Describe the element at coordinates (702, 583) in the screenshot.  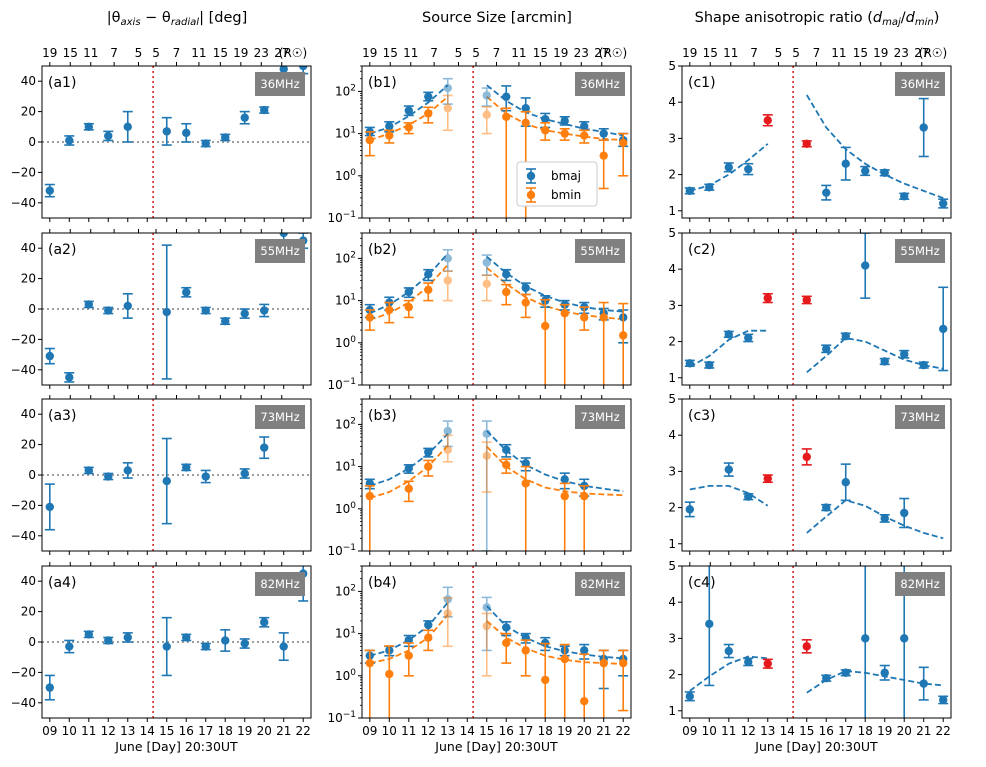
I see `panel-label: (c4)` at that location.